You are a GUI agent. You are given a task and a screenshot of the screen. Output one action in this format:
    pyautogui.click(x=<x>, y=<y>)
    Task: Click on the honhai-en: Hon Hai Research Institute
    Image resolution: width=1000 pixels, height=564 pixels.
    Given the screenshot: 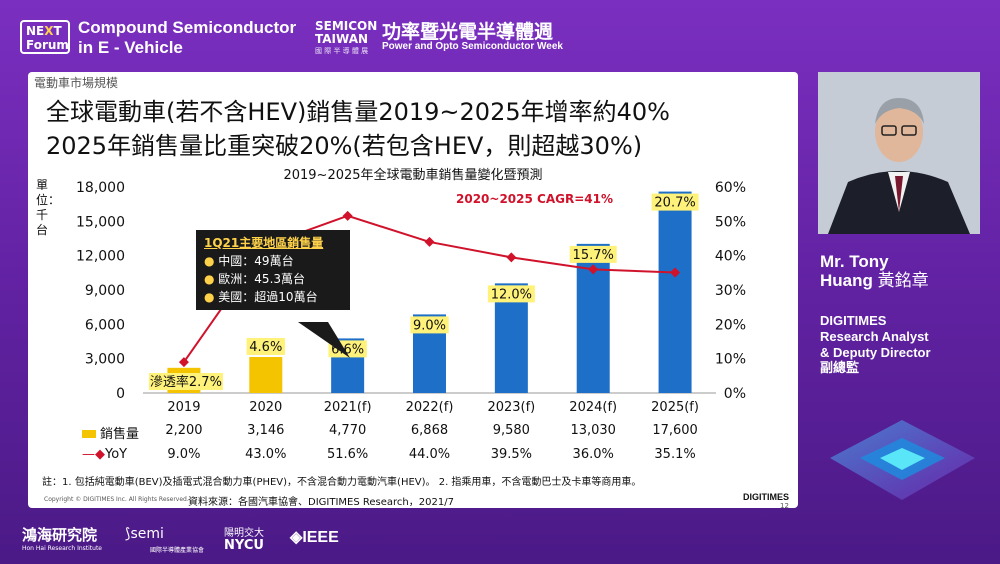 What is the action you would take?
    pyautogui.click(x=62, y=548)
    